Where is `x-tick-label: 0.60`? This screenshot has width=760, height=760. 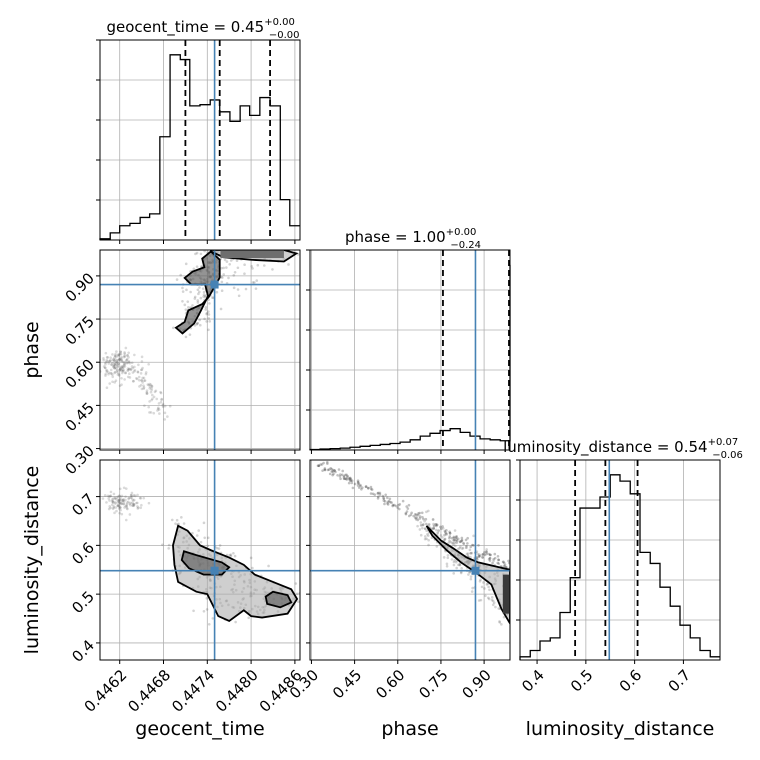
x-tick-label: 0.60 is located at coordinates (390, 684).